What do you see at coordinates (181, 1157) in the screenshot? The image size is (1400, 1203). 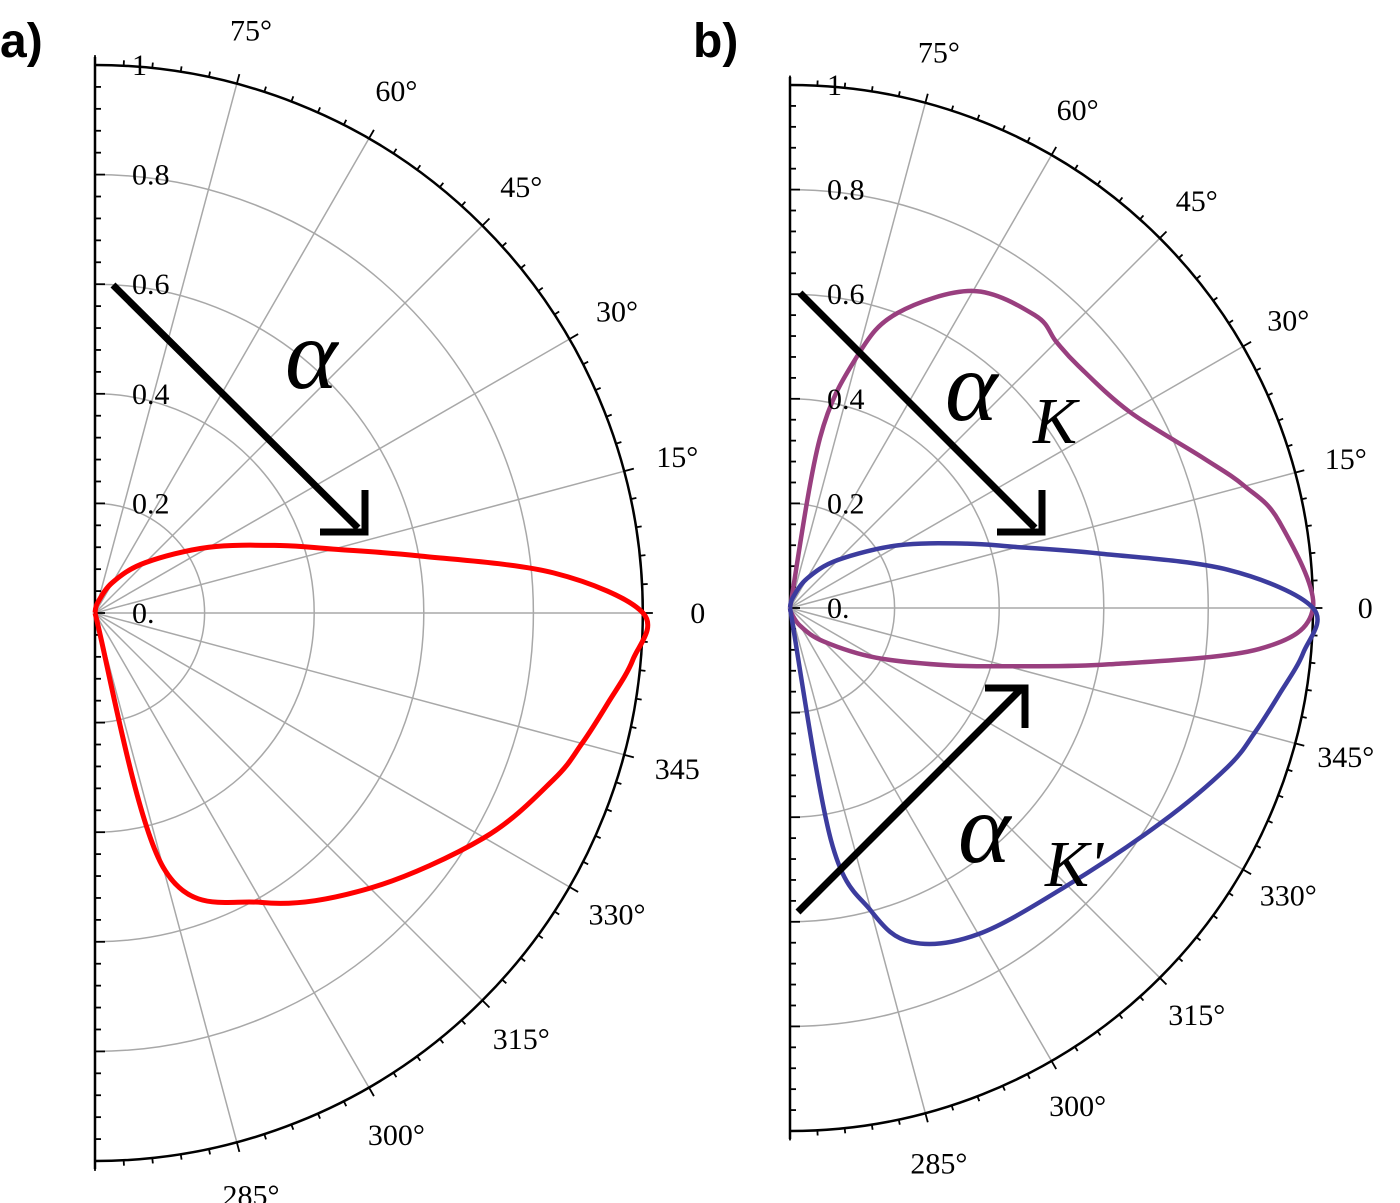 I see `arc-tick-a--81` at bounding box center [181, 1157].